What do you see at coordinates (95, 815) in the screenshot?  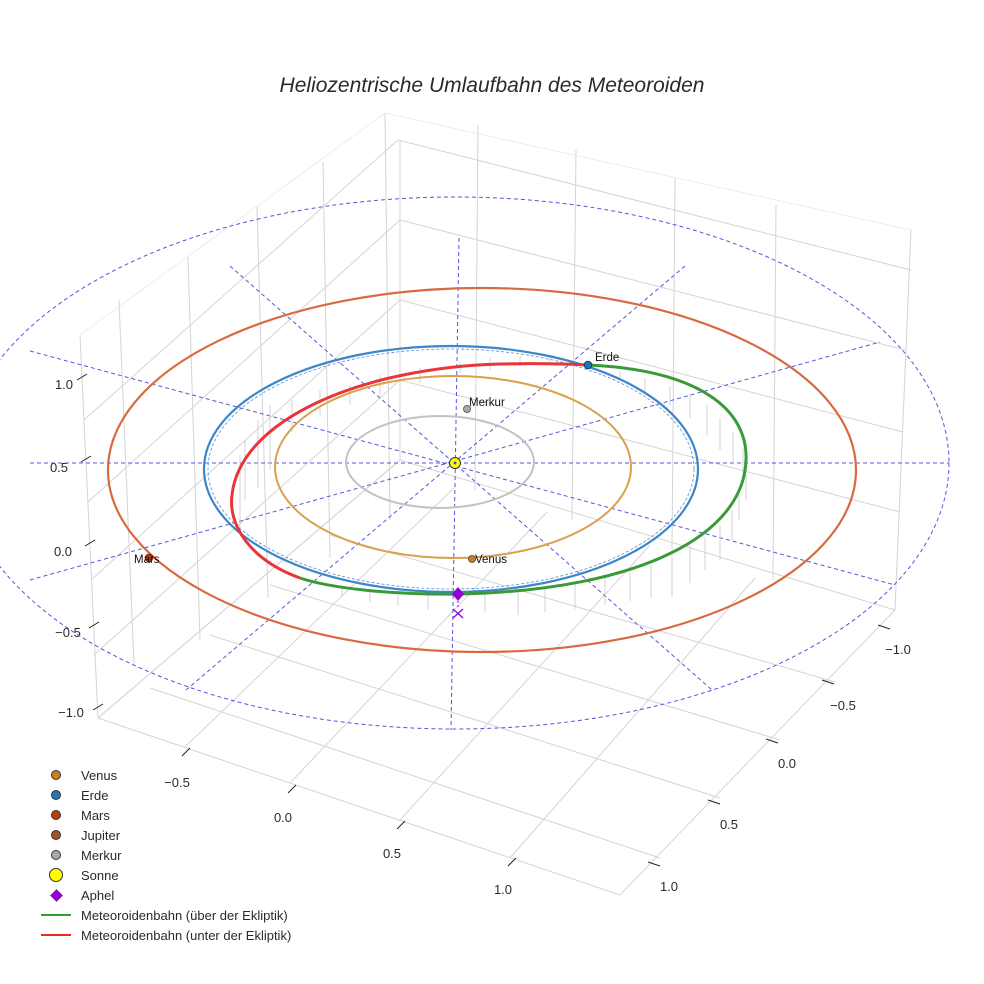 I see `legend-label: Mars` at bounding box center [95, 815].